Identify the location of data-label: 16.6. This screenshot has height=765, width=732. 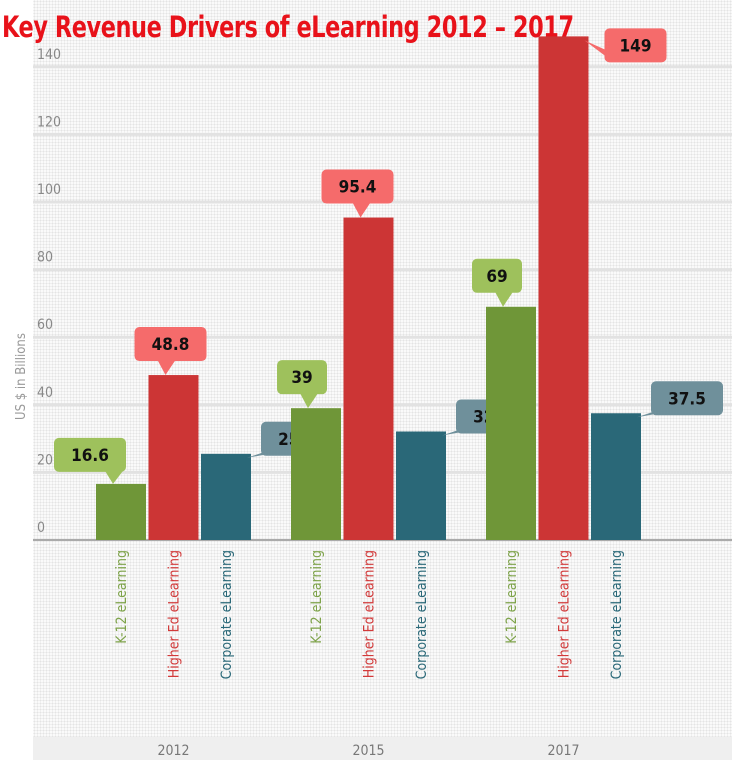
(90, 456).